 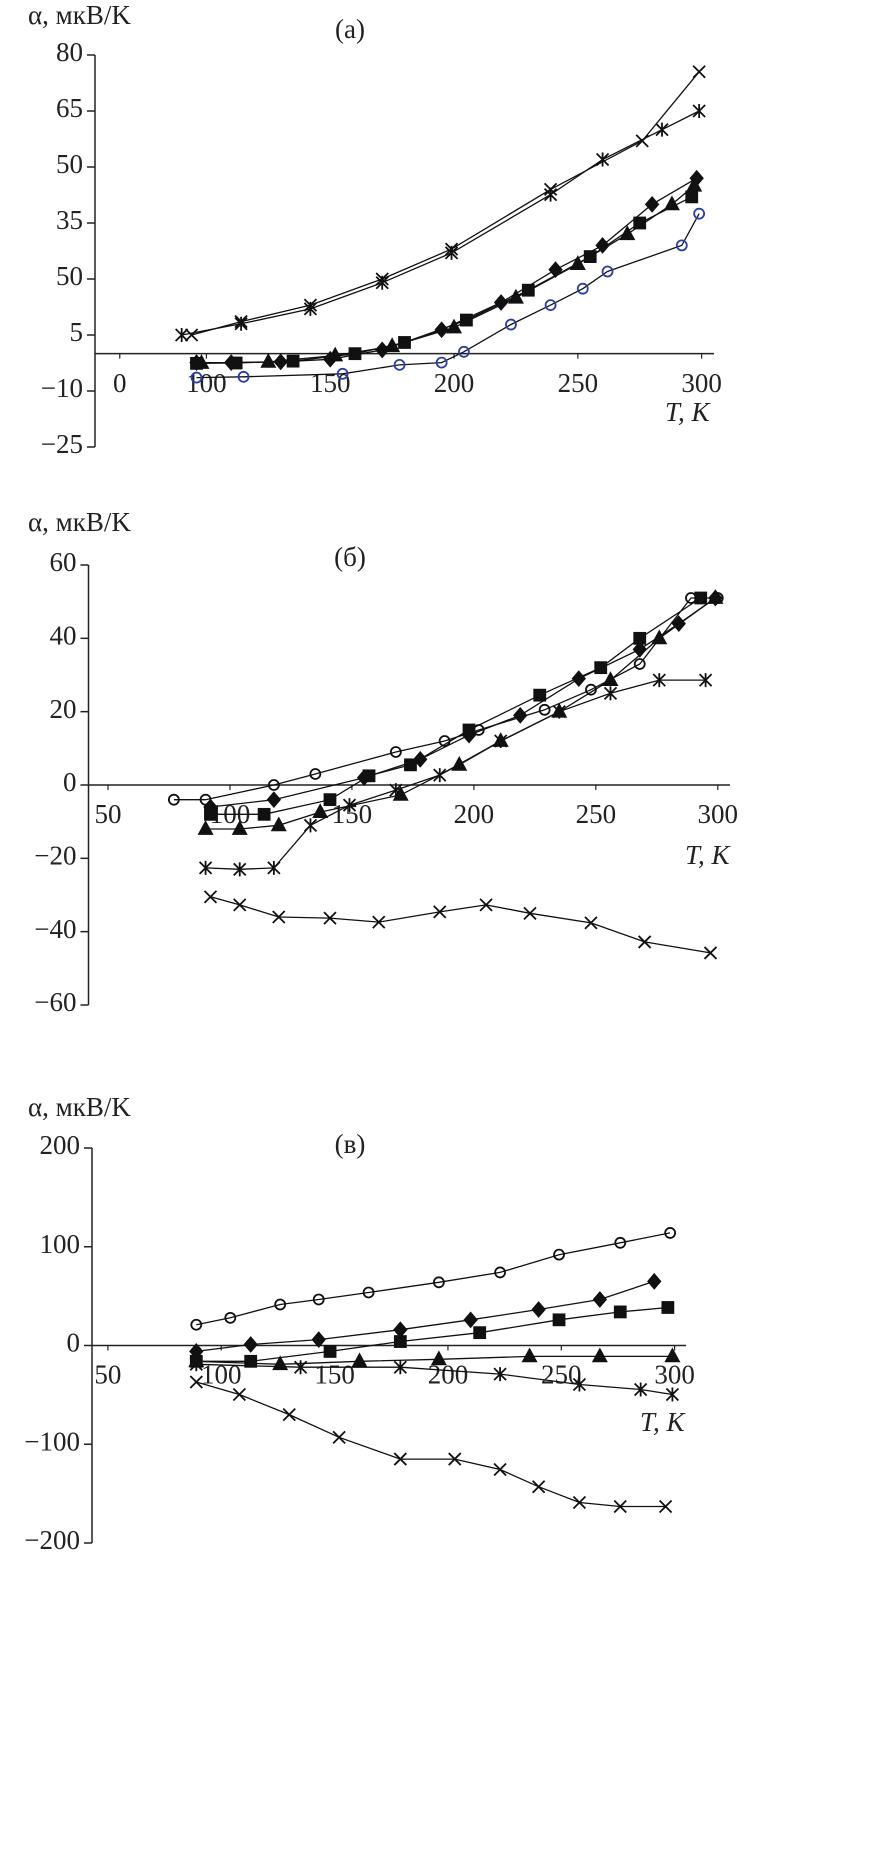 What do you see at coordinates (674, 1375) in the screenshot?
I see `x-tick-label: 300` at bounding box center [674, 1375].